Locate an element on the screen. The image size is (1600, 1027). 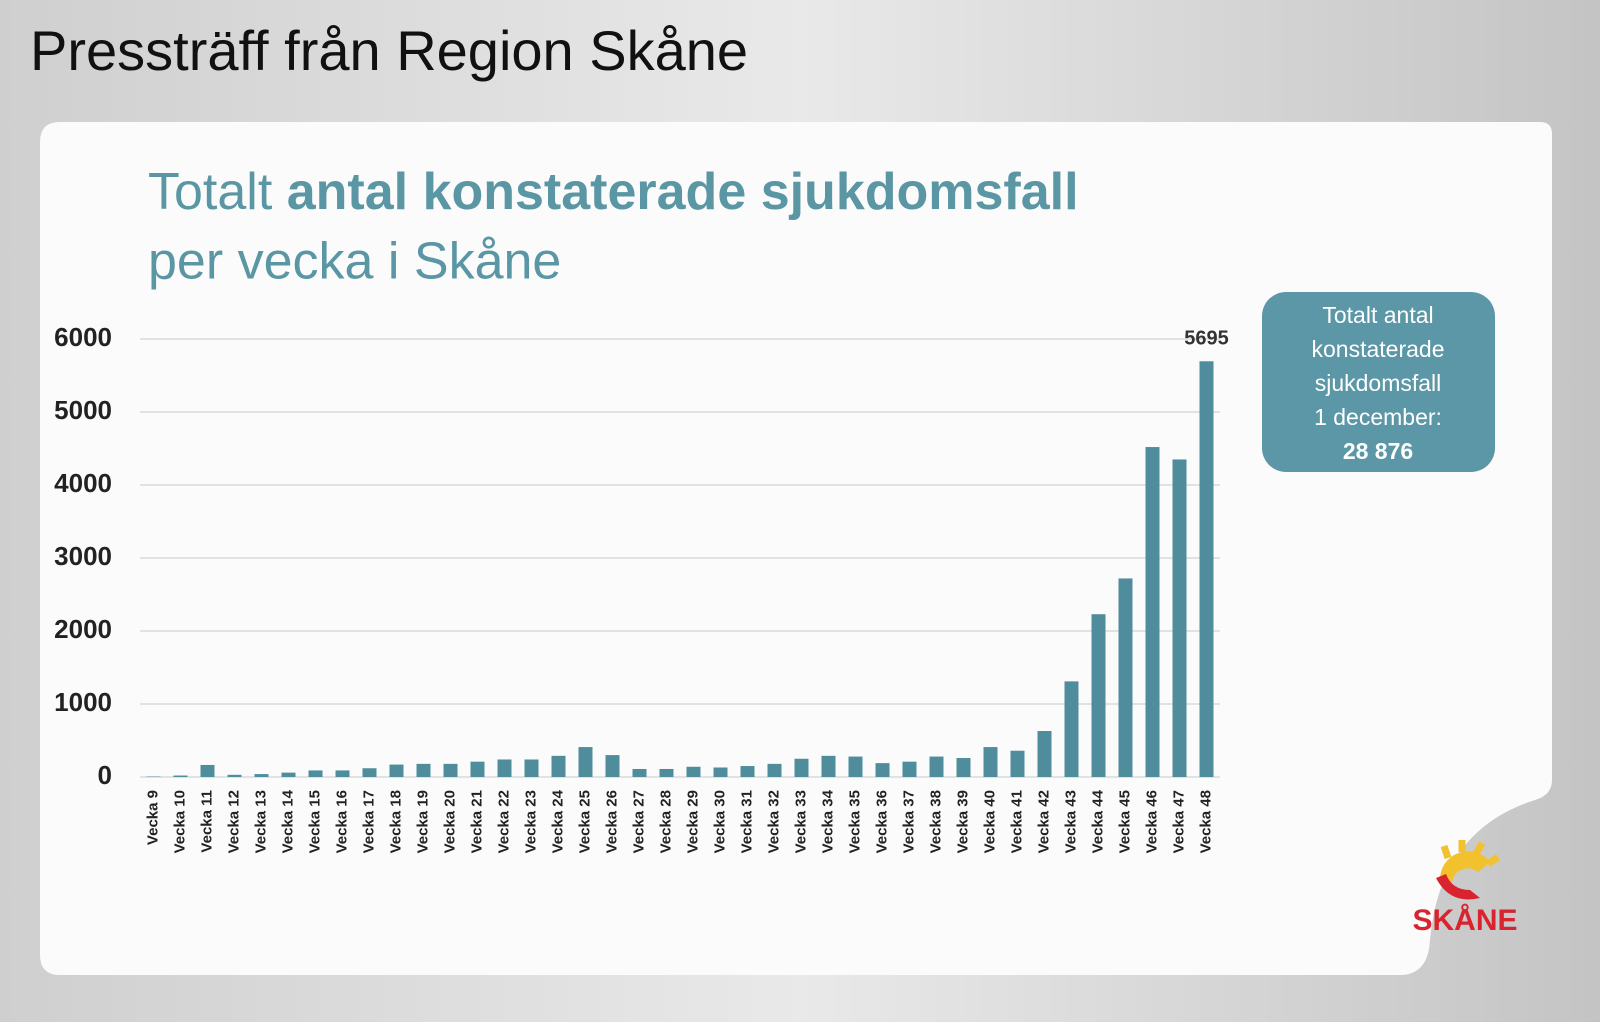
x-tick-label: Vecka 48 is located at coordinates (1205, 821).